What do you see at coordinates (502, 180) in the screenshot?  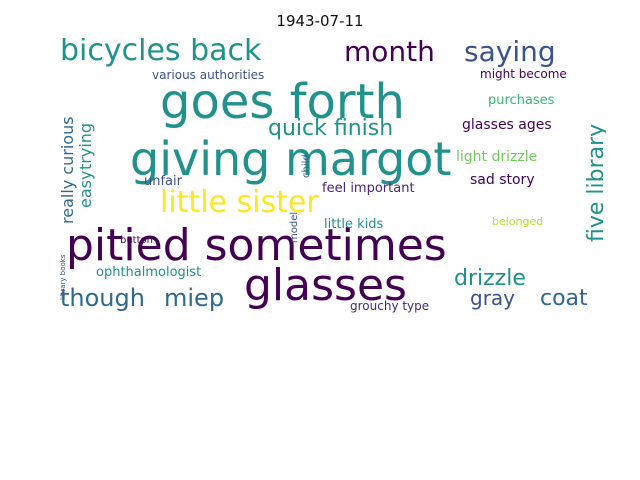 I see `word-sad-story: sad story` at bounding box center [502, 180].